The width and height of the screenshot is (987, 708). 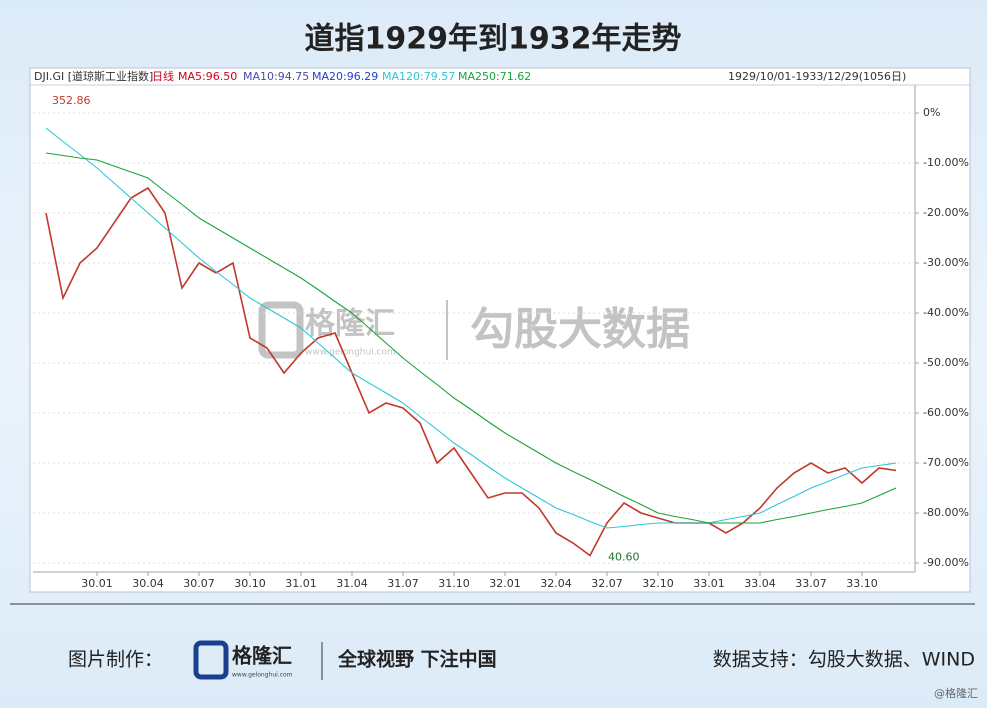 I want to click on footer-source: 数据支持：勾股大数据、WIND, so click(x=844, y=660).